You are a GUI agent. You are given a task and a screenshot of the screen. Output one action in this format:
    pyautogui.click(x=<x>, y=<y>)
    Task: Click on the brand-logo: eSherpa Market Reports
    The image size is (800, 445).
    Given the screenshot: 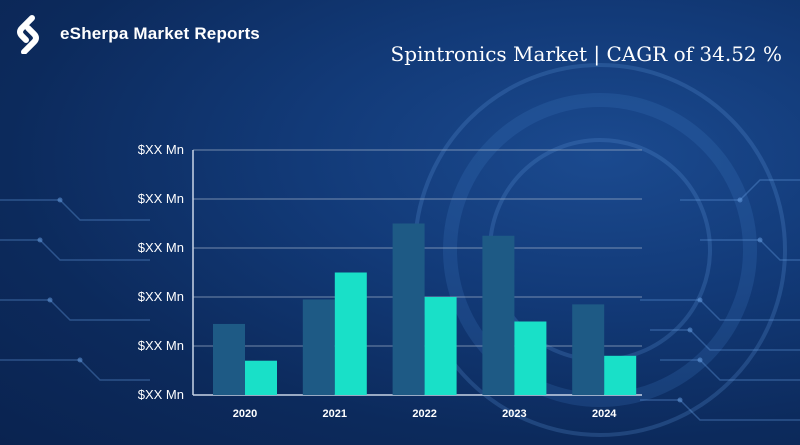 What is the action you would take?
    pyautogui.click(x=135, y=34)
    